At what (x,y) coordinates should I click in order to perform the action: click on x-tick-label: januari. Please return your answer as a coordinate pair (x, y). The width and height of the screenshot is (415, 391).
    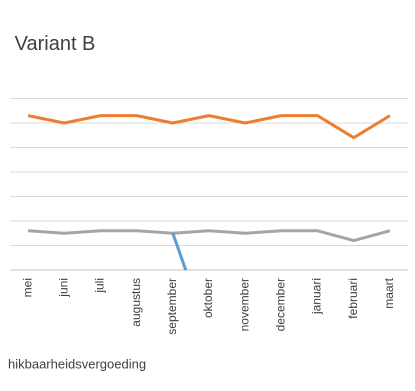
    Looking at the image, I should click on (317, 296).